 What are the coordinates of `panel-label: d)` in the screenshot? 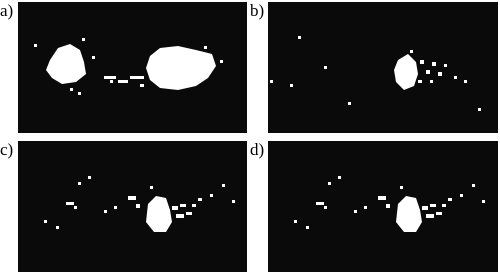 It's located at (257, 149).